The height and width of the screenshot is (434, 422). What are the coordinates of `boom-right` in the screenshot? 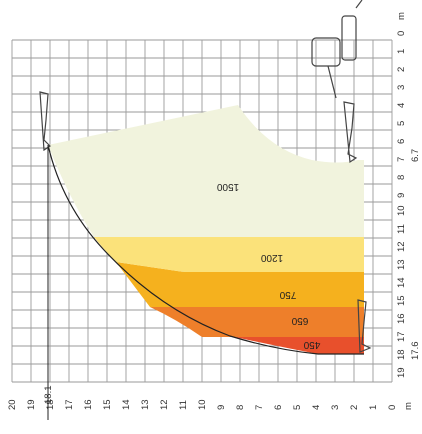 It's located at (350, 132).